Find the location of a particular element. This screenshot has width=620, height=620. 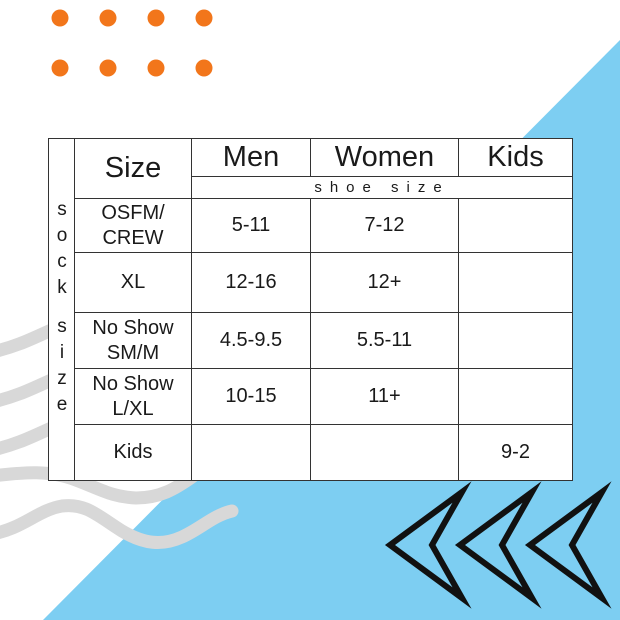

cell-women: 11+ is located at coordinates (384, 396).